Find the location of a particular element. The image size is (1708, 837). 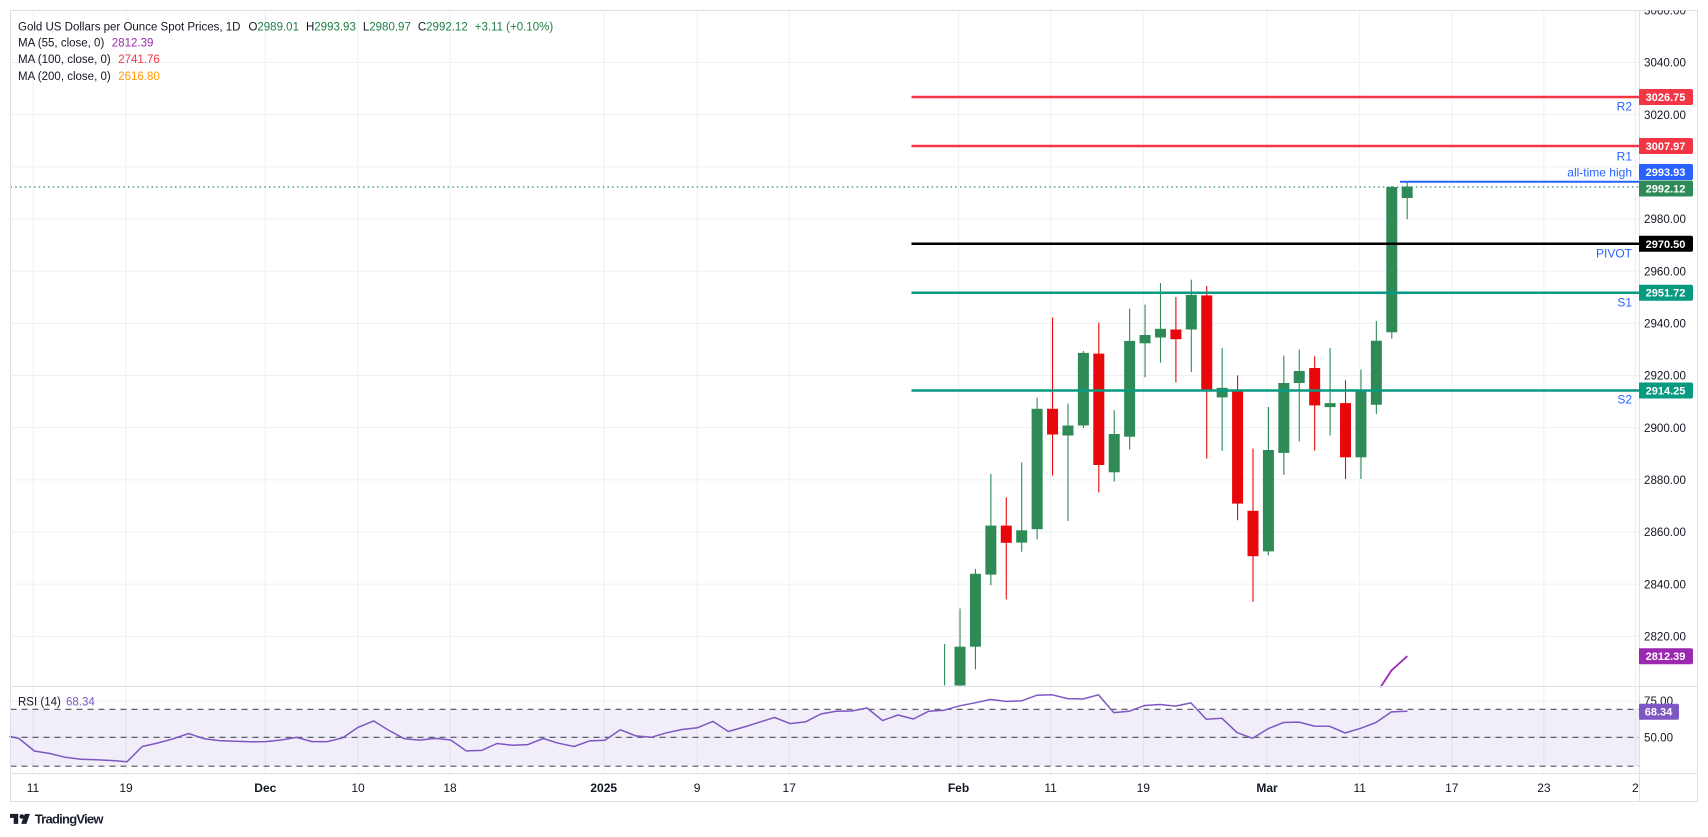

svg-text: Feb is located at coordinates (958, 788).